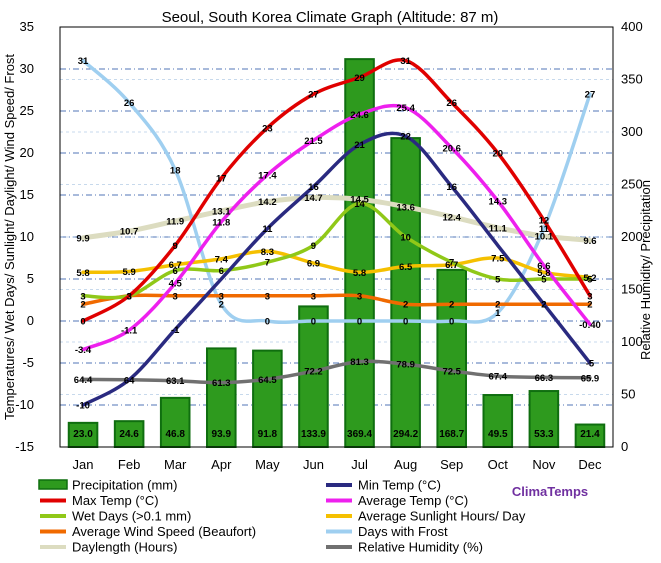  Describe the element at coordinates (175, 464) in the screenshot. I see `x-tick-label: Mar` at that location.